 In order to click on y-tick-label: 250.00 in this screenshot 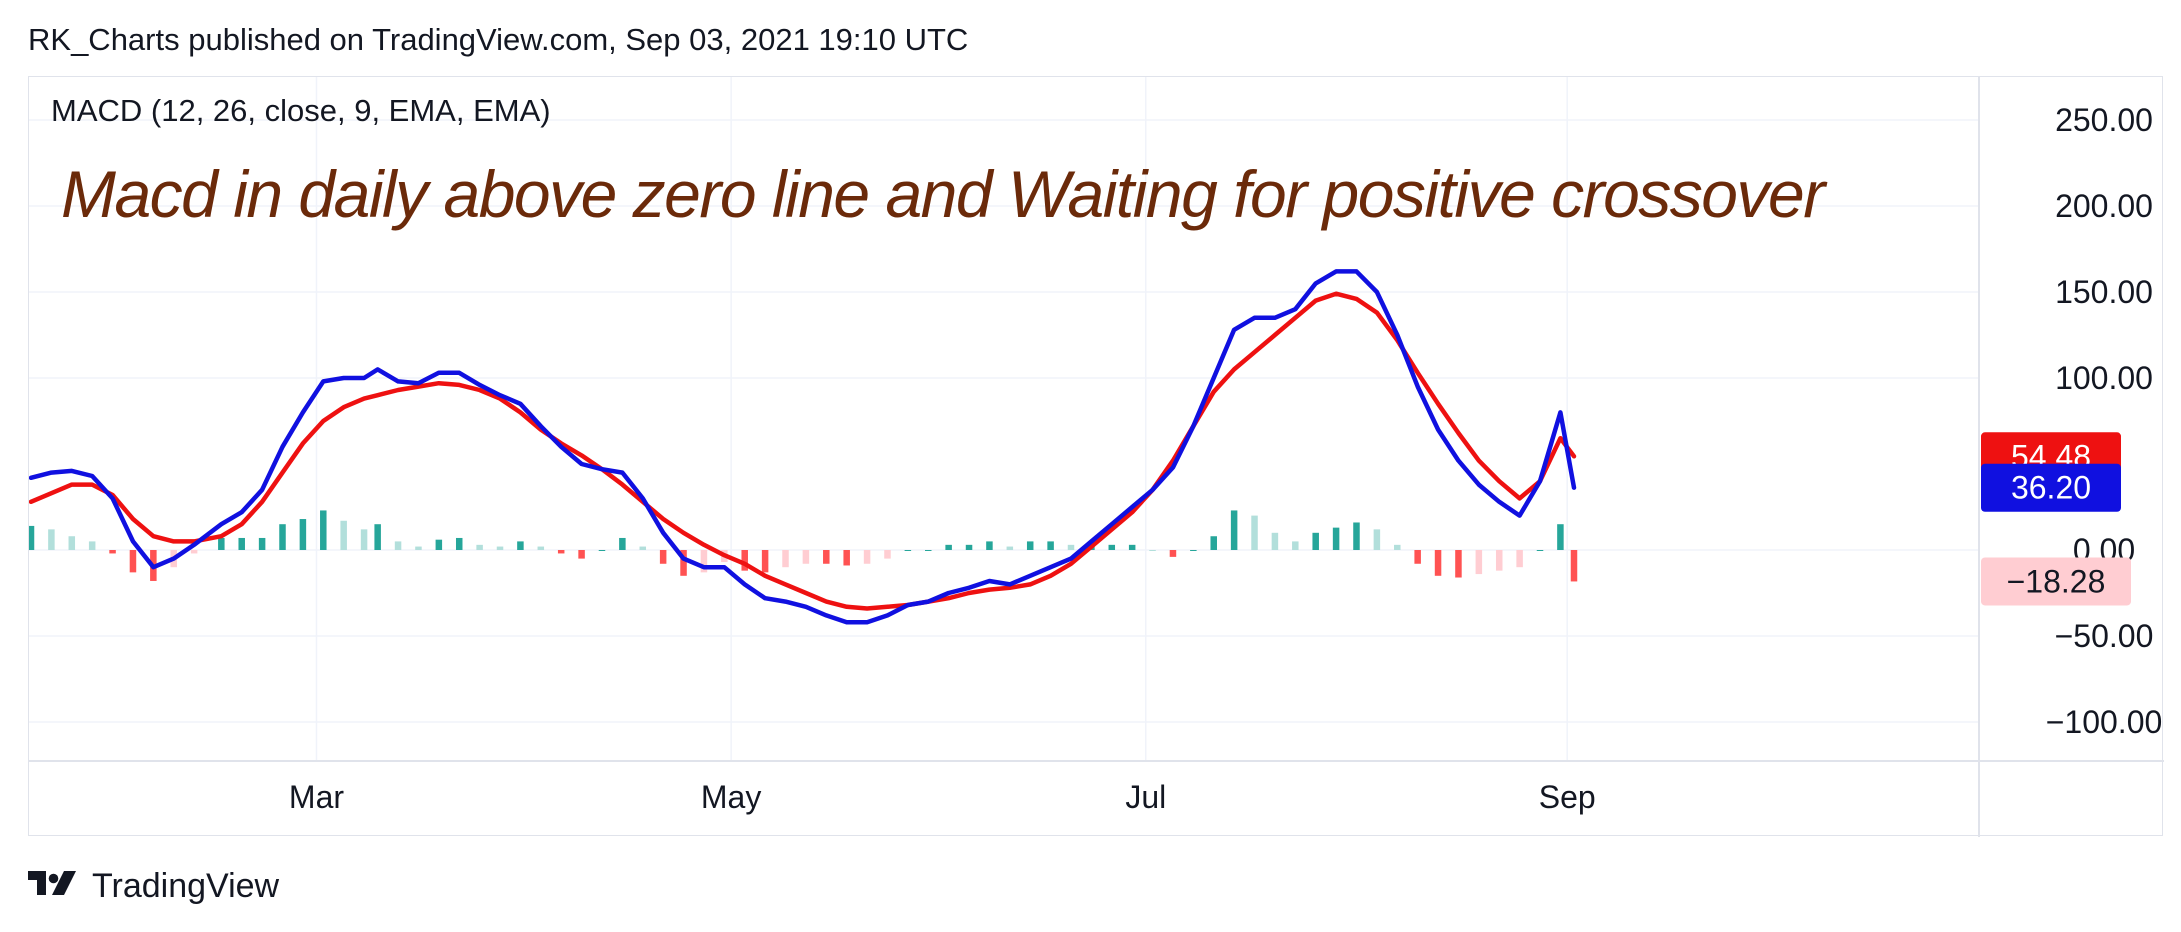, I will do `click(2104, 120)`.